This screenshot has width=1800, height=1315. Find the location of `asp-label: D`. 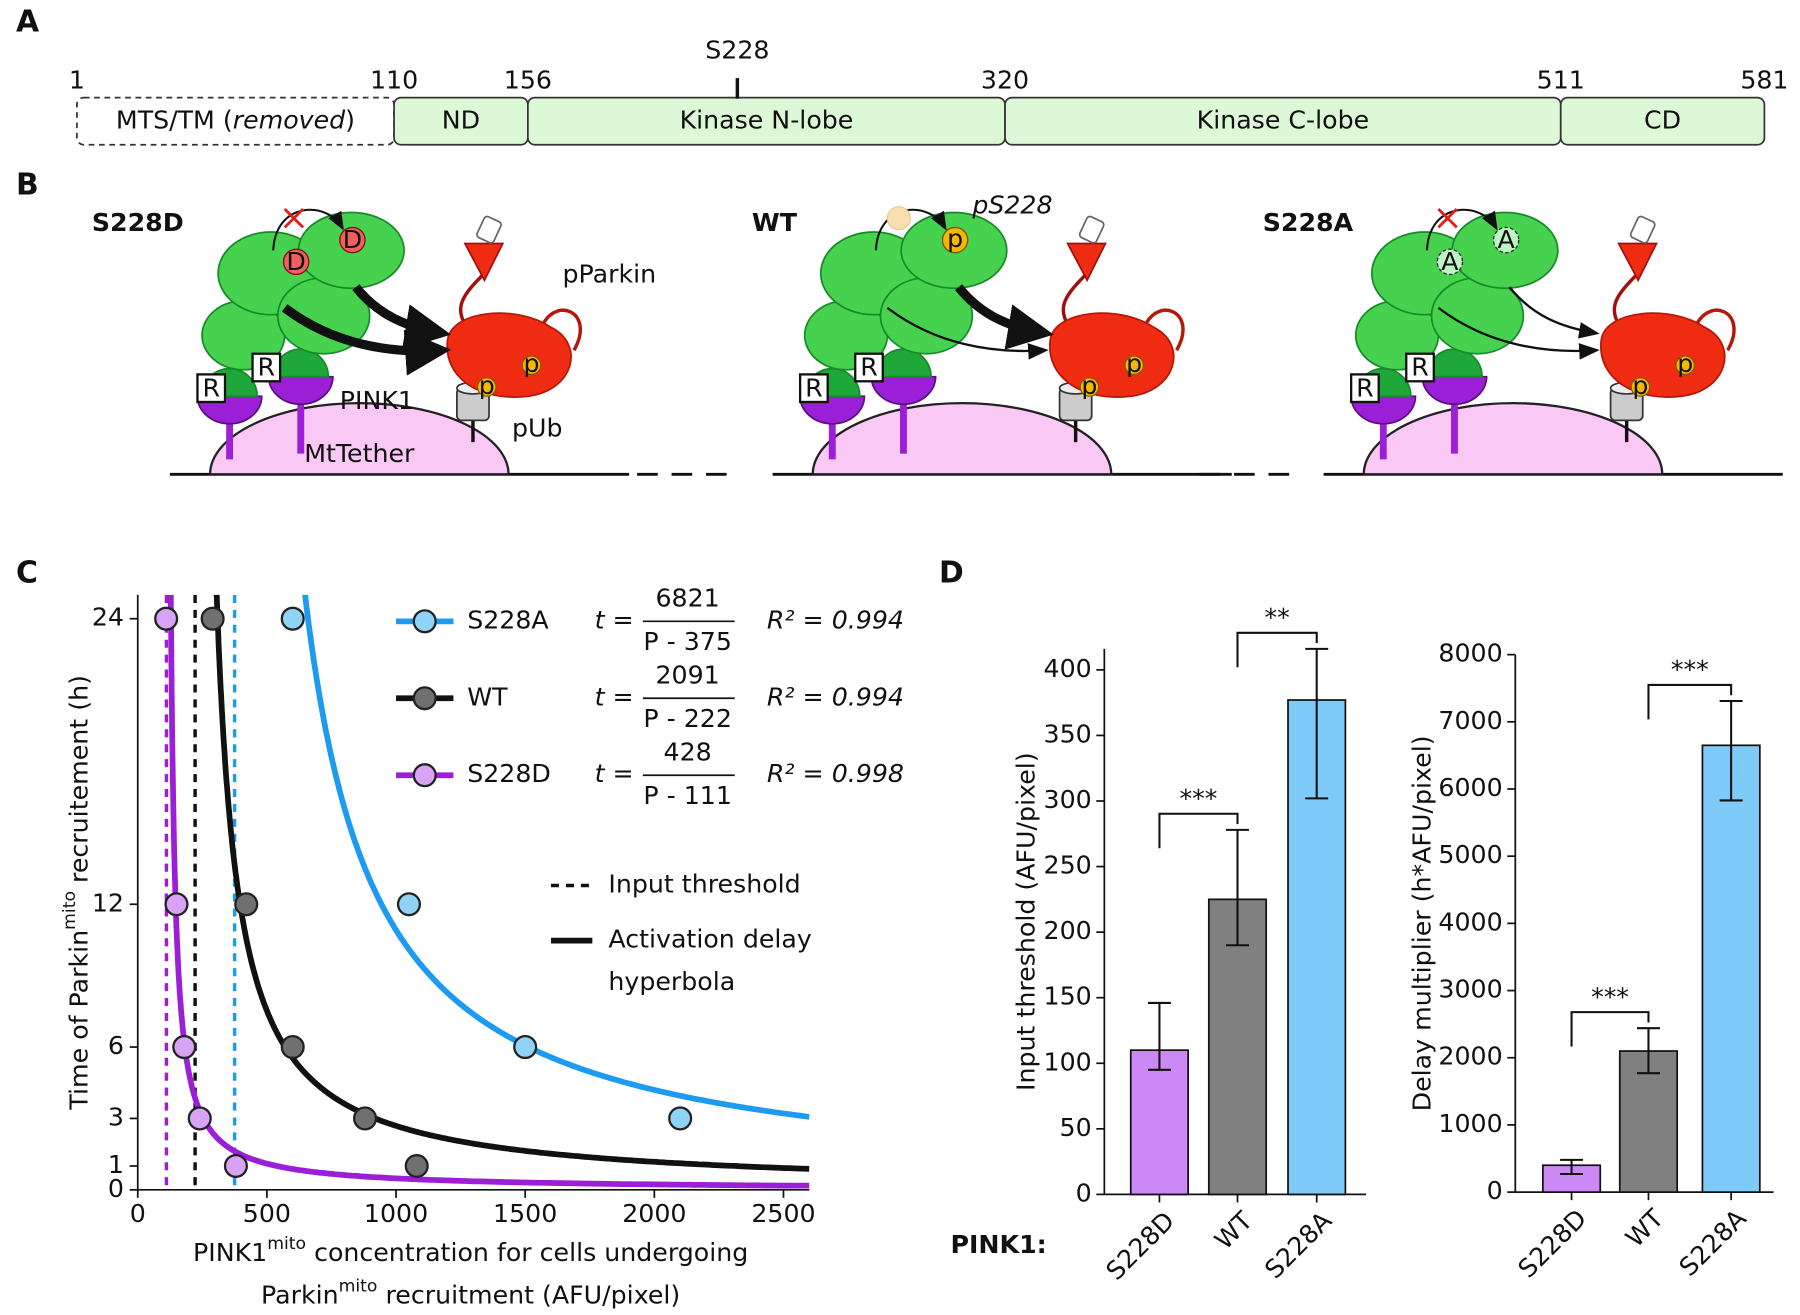

asp-label: D is located at coordinates (295, 261).